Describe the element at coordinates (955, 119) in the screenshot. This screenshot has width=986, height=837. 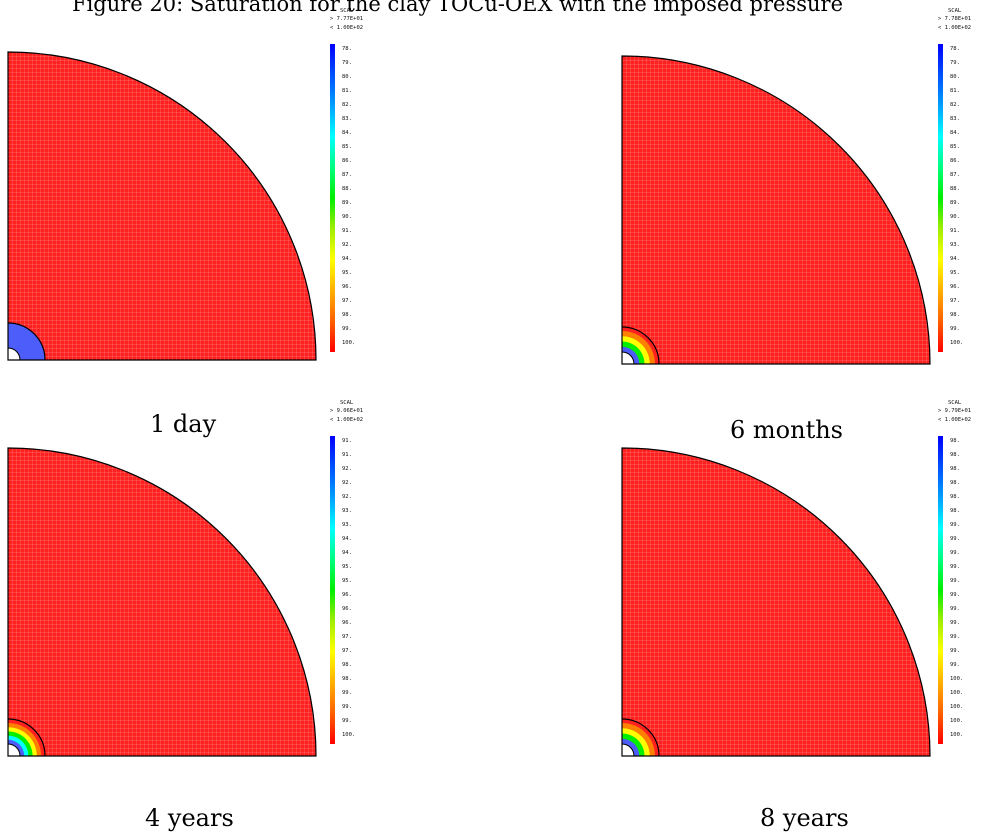
I see `legend-tick-label: 83.` at that location.